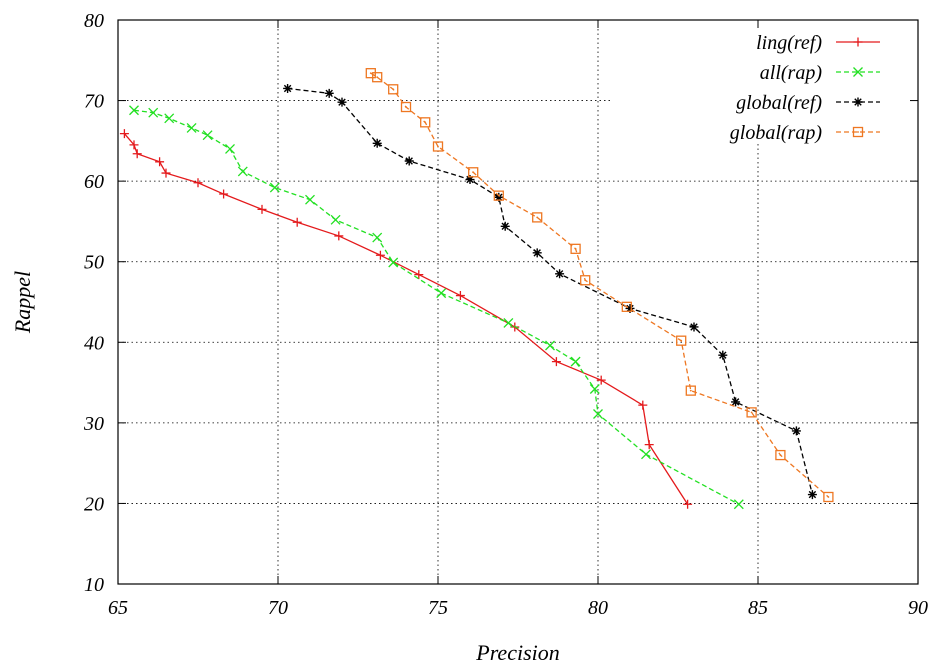 The image size is (936, 664). I want to click on legend-label: all(rap), so click(791, 73).